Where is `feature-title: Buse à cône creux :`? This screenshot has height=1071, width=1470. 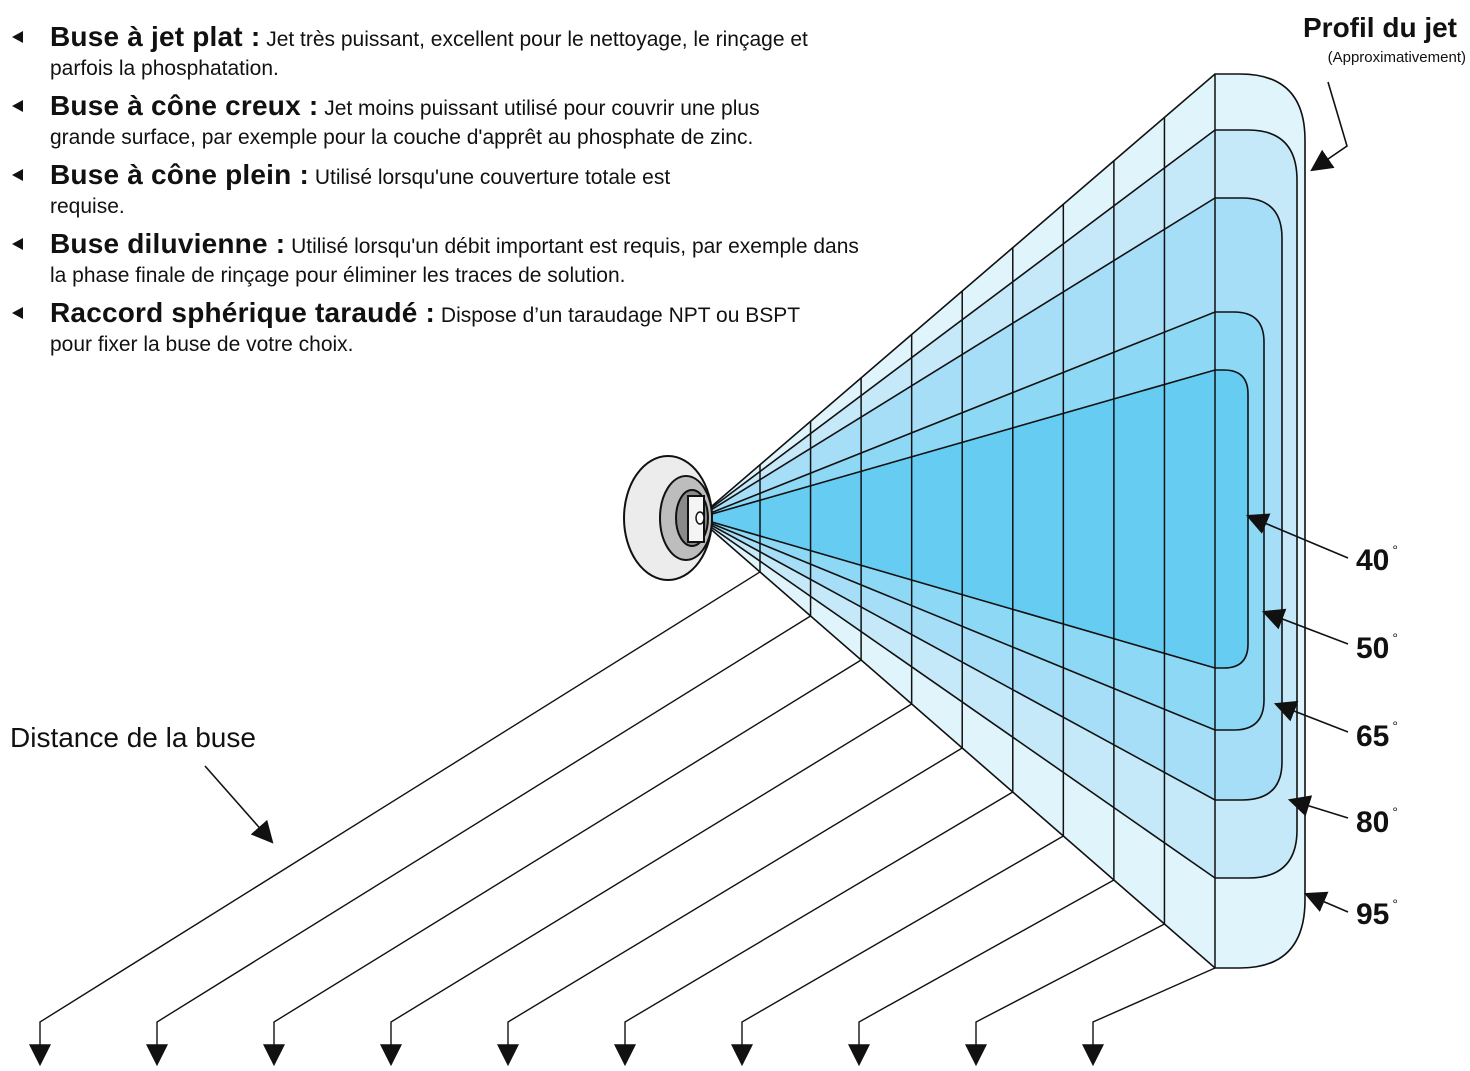 feature-title: Buse à cône creux : is located at coordinates (184, 105).